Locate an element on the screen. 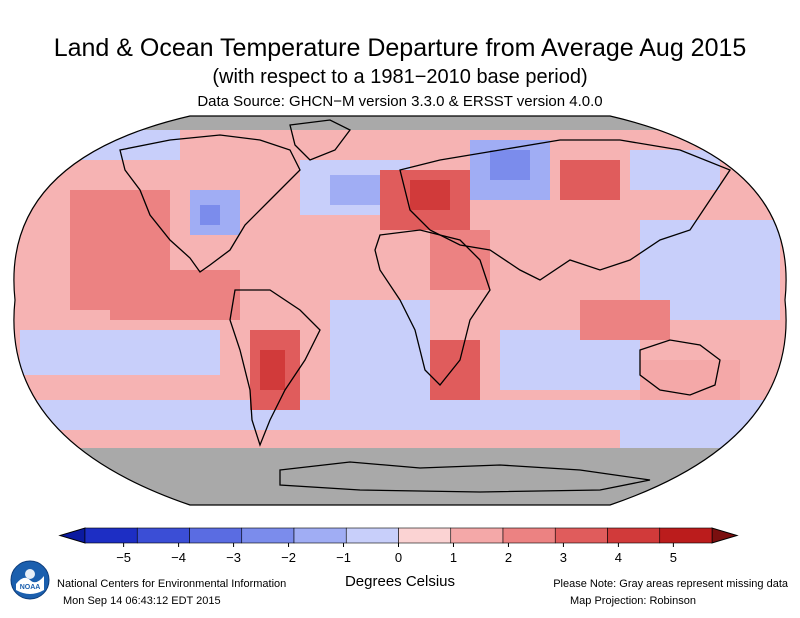 This screenshot has height=618, width=800. colorbar-tick-label: −3 is located at coordinates (233, 557).